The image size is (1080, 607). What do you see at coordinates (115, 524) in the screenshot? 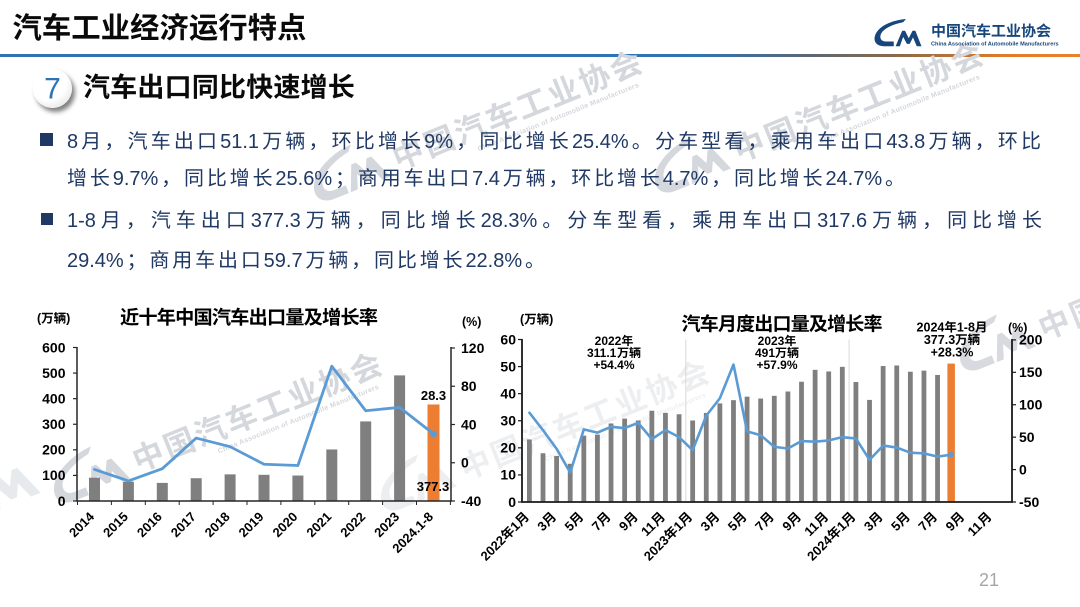
I see `svg-text: 2015` at bounding box center [115, 524].